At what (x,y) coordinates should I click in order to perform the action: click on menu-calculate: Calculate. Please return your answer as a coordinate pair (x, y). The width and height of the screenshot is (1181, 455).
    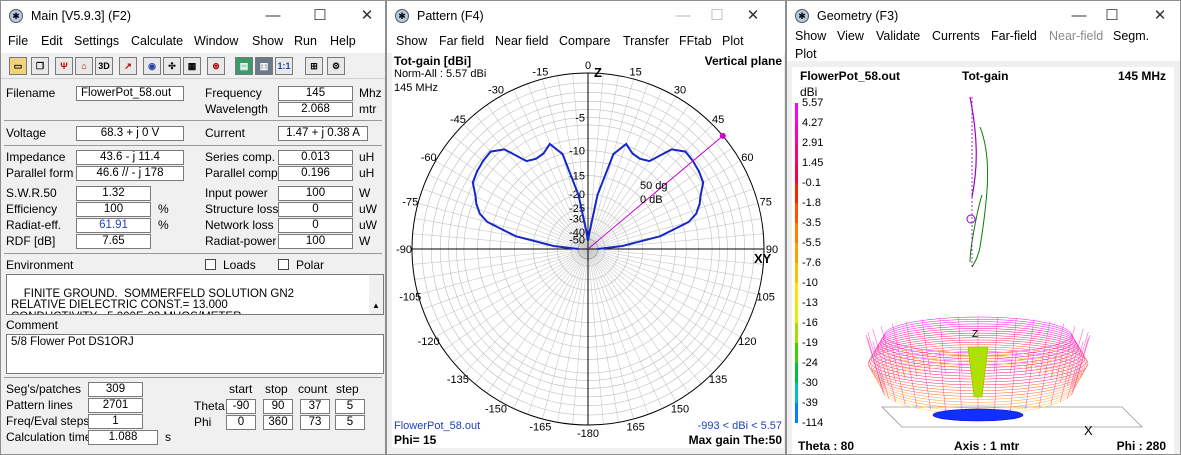
    Looking at the image, I should click on (157, 41).